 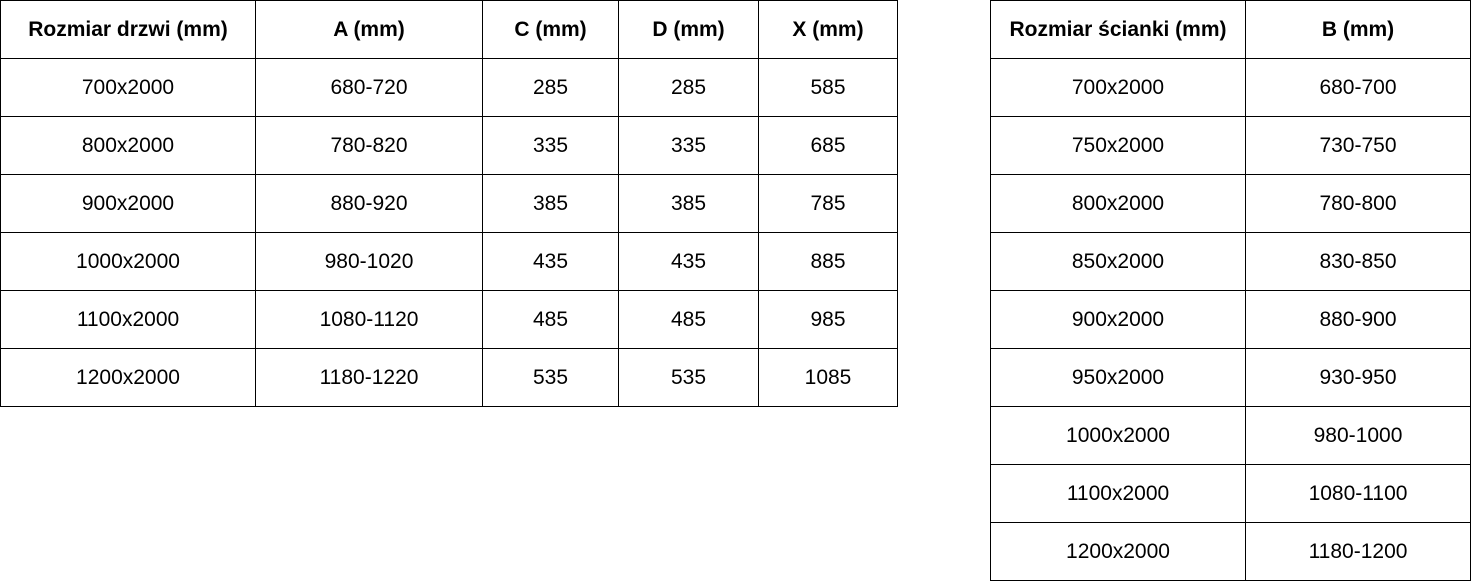 I want to click on table-cell: 785, so click(x=828, y=203).